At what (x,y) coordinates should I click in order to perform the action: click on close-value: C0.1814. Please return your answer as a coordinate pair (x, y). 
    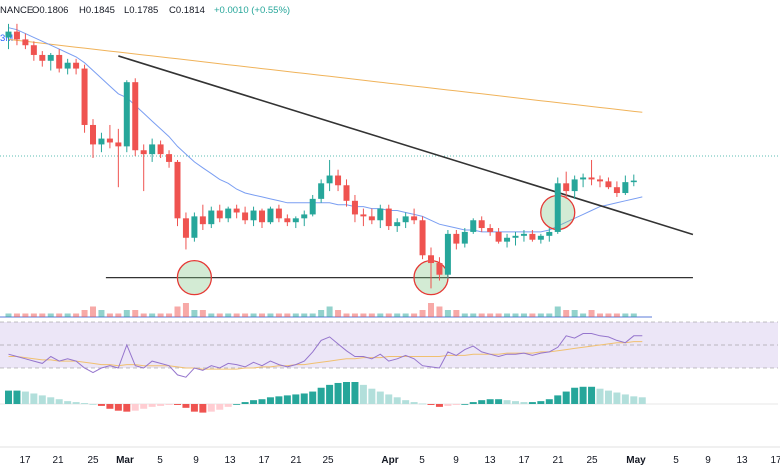
    Looking at the image, I should click on (187, 10).